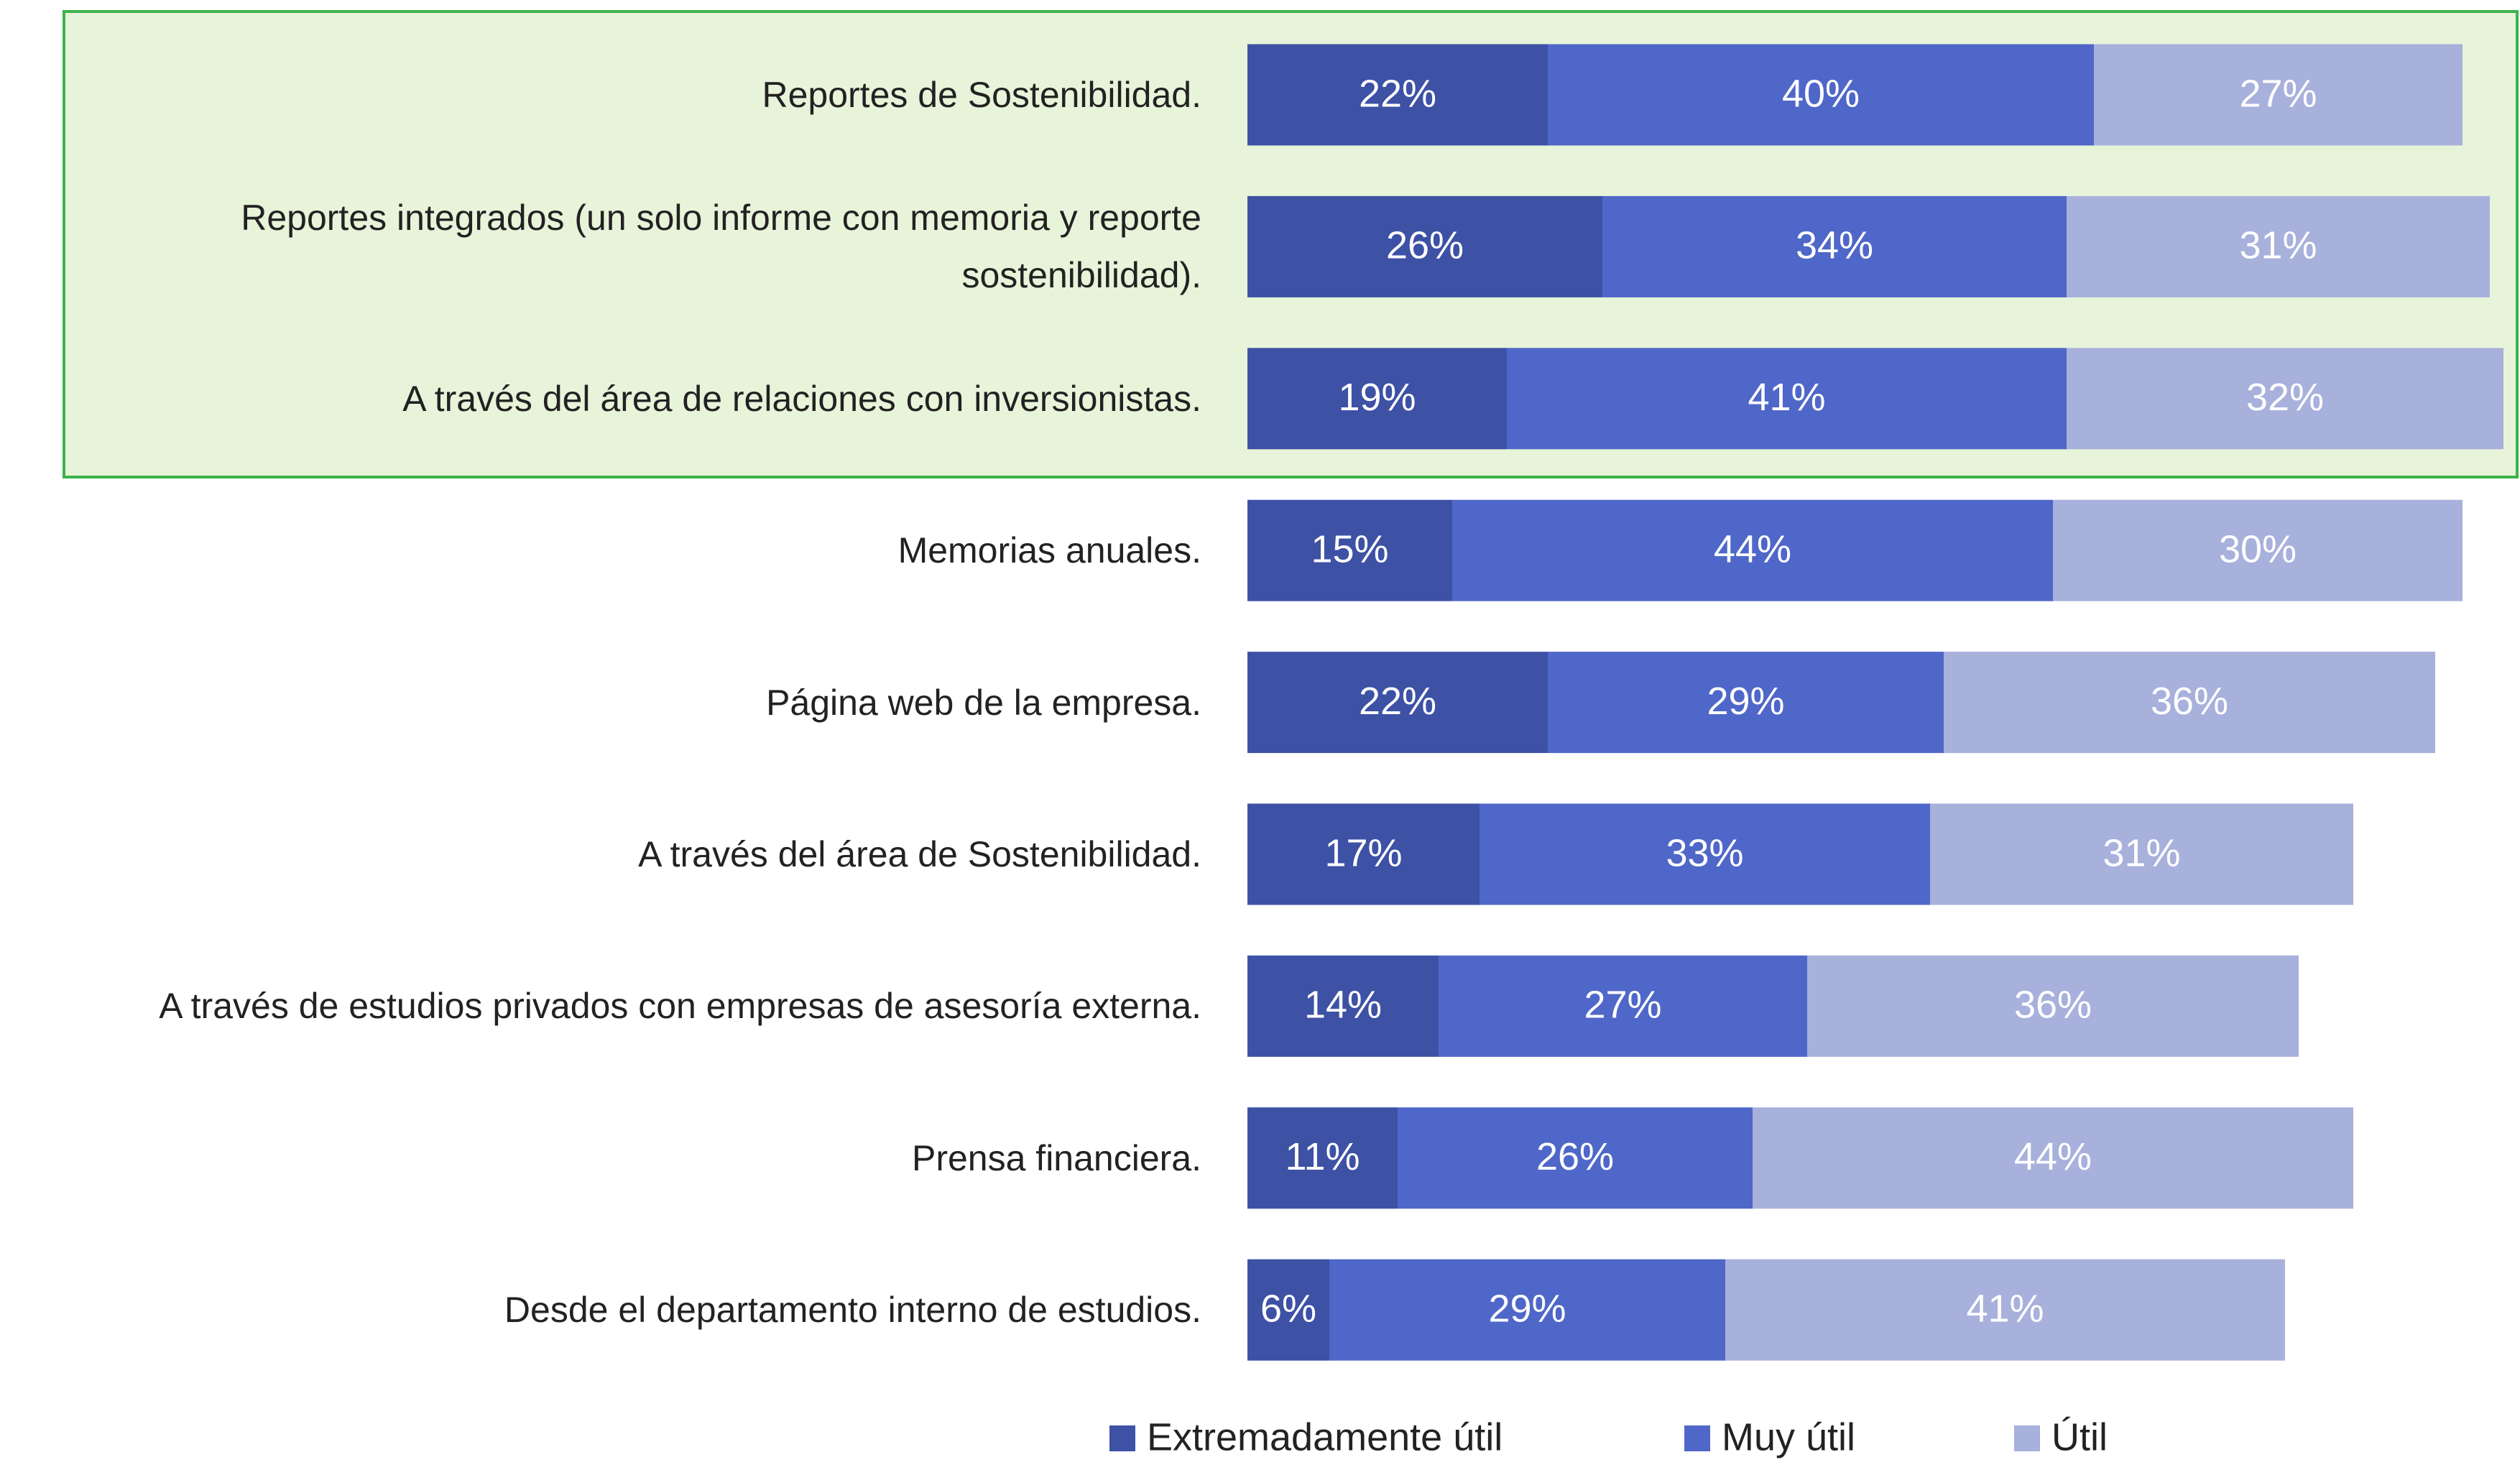 This screenshot has width=2520, height=1470. I want to click on category-label: A través del área de Sostenibilidad., so click(919, 854).